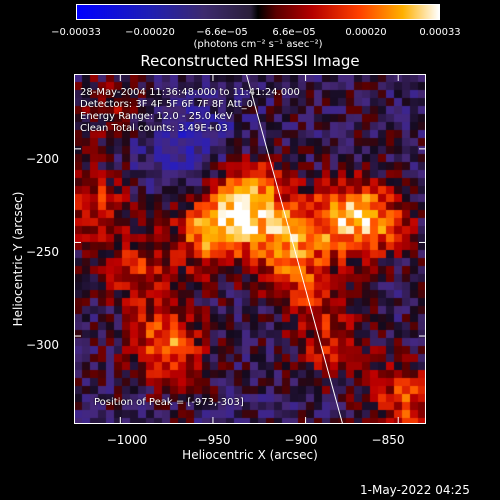 The height and width of the screenshot is (500, 500). Describe the element at coordinates (154, 128) in the screenshot. I see `info-method: Clean Total counts: 3.49E+03` at that location.